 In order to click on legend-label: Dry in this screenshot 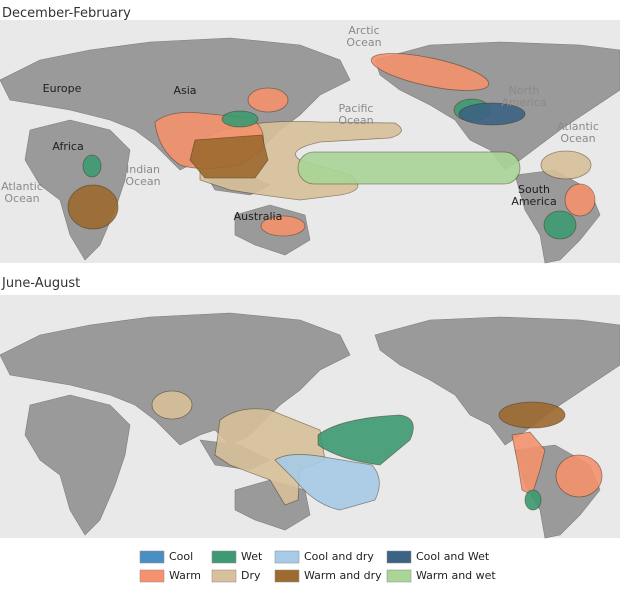, I will do `click(251, 575)`.